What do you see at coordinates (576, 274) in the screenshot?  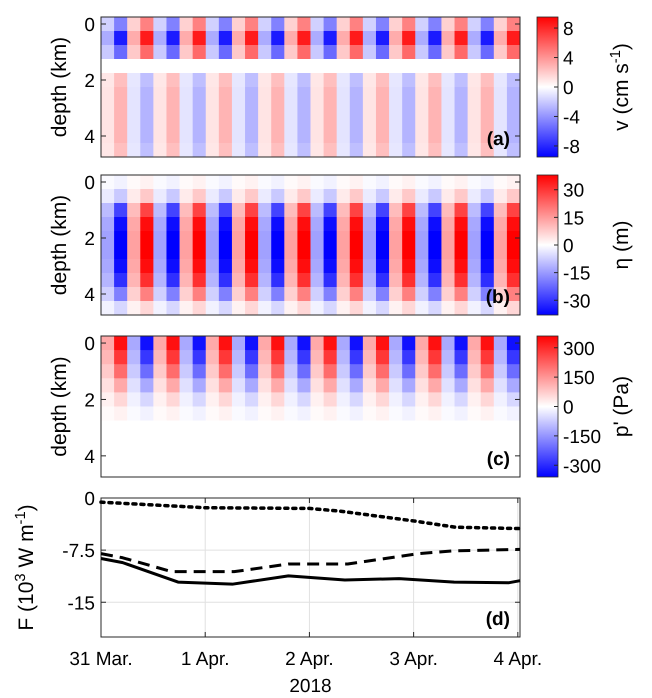 I see `color-bar-label: -15` at bounding box center [576, 274].